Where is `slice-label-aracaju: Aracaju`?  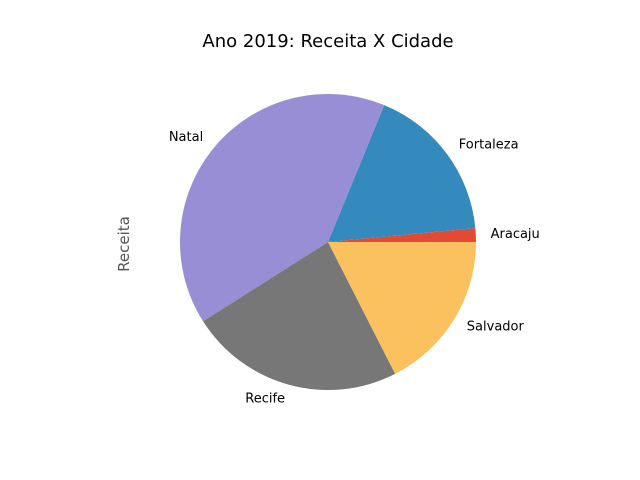 slice-label-aracaju: Aracaju is located at coordinates (515, 234).